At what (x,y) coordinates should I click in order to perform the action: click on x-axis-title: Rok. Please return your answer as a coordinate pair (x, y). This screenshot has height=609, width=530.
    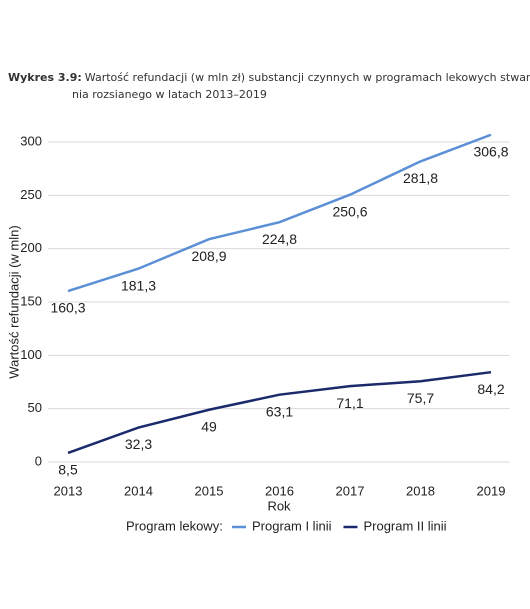
    Looking at the image, I should click on (279, 505).